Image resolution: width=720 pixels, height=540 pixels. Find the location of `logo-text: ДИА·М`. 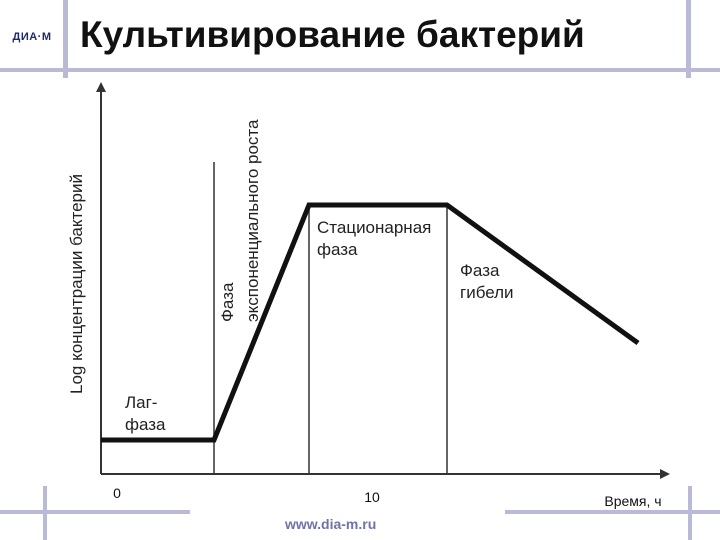

logo-text: ДИА·М is located at coordinates (32, 37).